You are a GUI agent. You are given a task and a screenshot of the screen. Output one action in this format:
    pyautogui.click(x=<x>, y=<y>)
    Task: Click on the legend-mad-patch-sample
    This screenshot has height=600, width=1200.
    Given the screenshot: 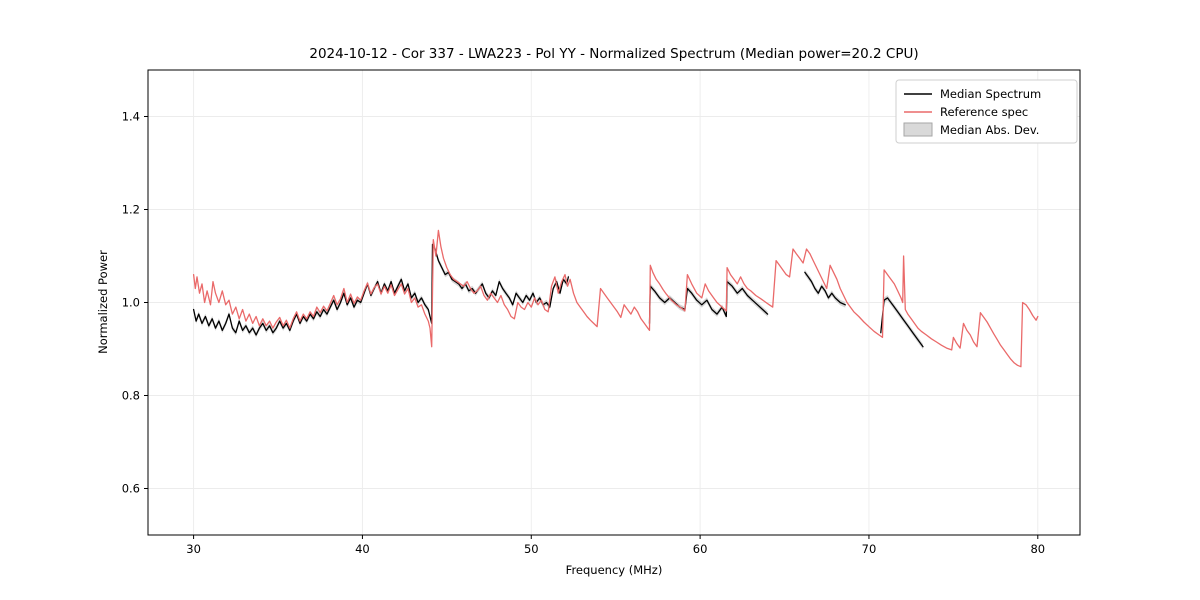 What is the action you would take?
    pyautogui.click(x=918, y=129)
    